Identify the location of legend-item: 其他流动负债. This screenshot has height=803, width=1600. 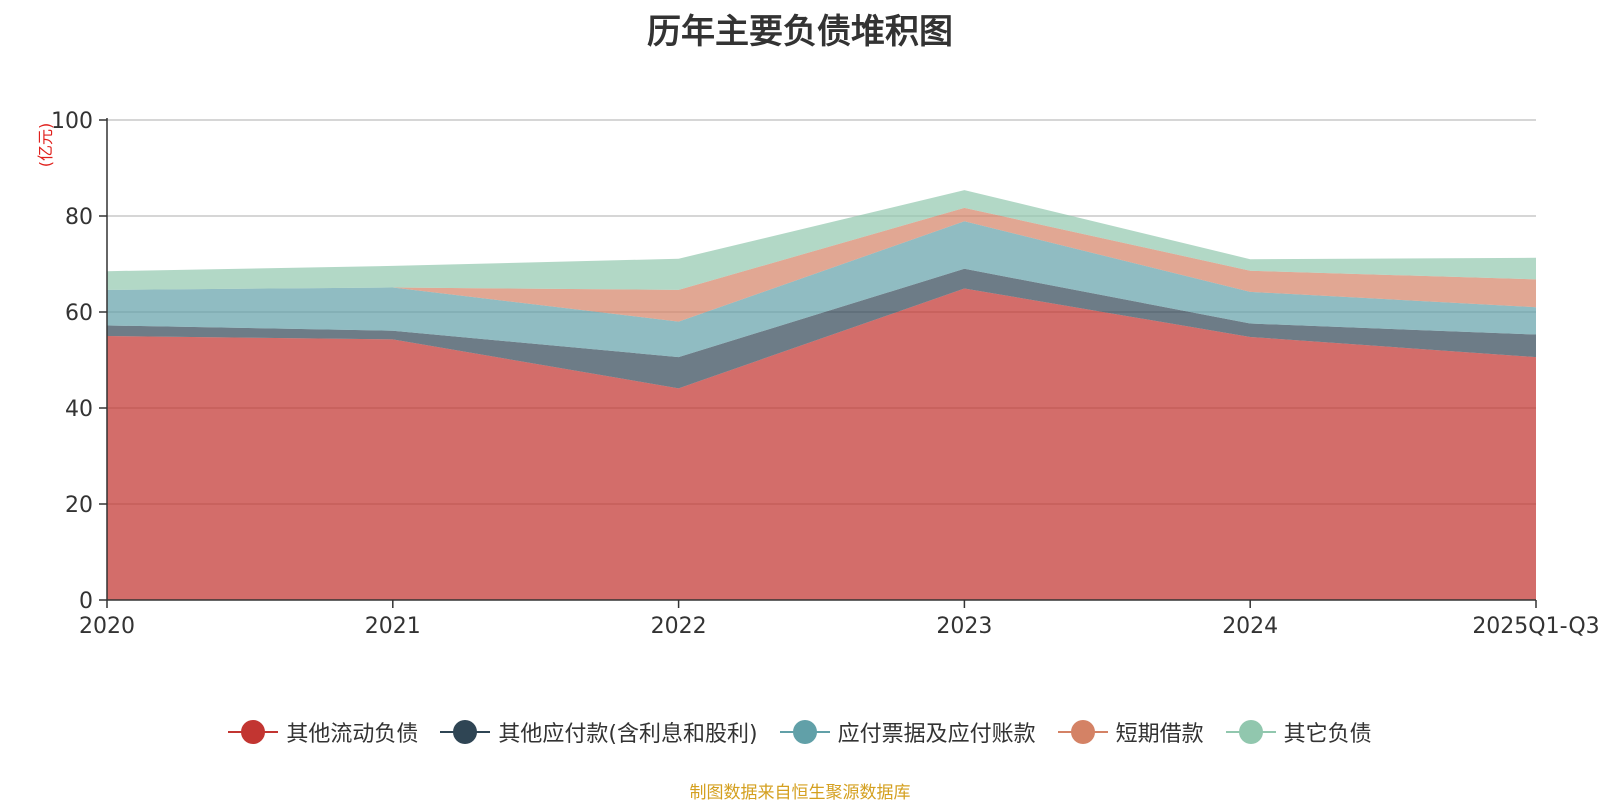
(323, 732).